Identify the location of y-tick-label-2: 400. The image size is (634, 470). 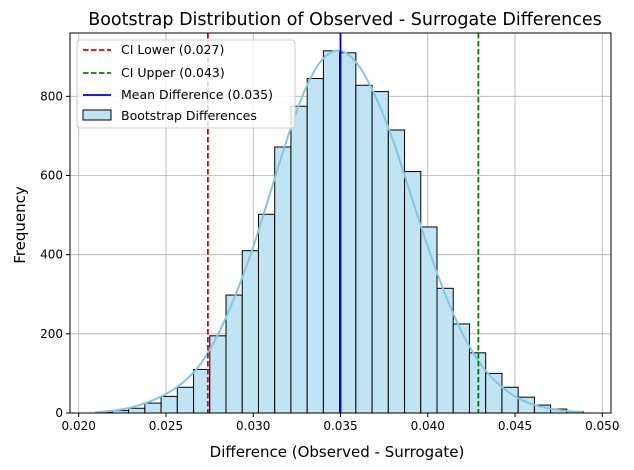
(51, 255).